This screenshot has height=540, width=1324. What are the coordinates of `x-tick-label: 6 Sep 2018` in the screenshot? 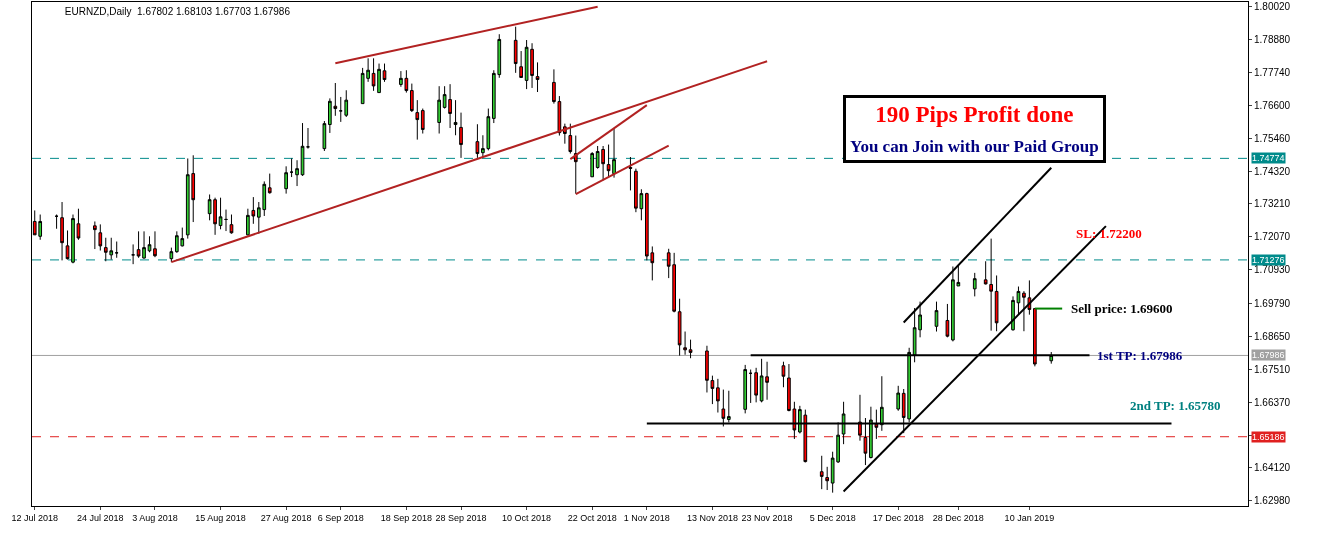 It's located at (340, 517).